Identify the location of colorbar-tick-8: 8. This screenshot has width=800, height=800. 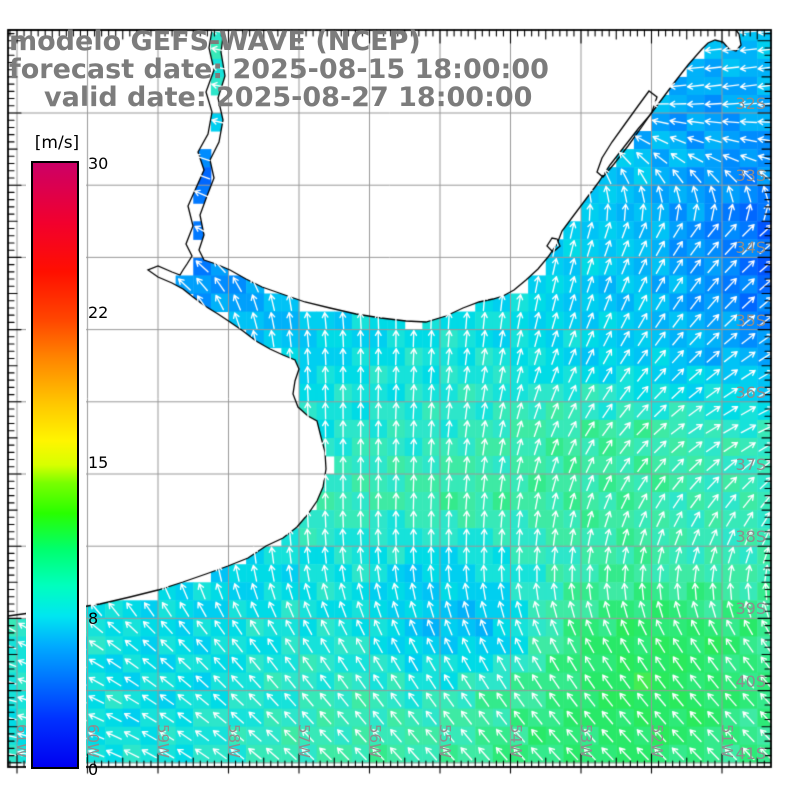
(93, 618).